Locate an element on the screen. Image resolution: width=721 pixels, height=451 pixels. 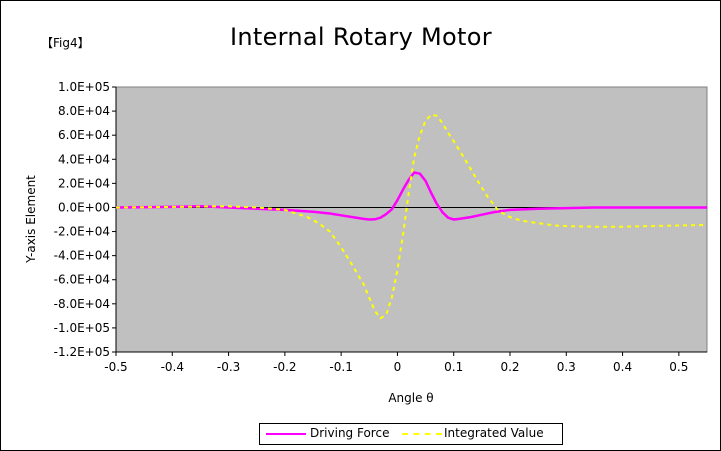
y-tick-label: 6.0E+04 is located at coordinates (84, 135).